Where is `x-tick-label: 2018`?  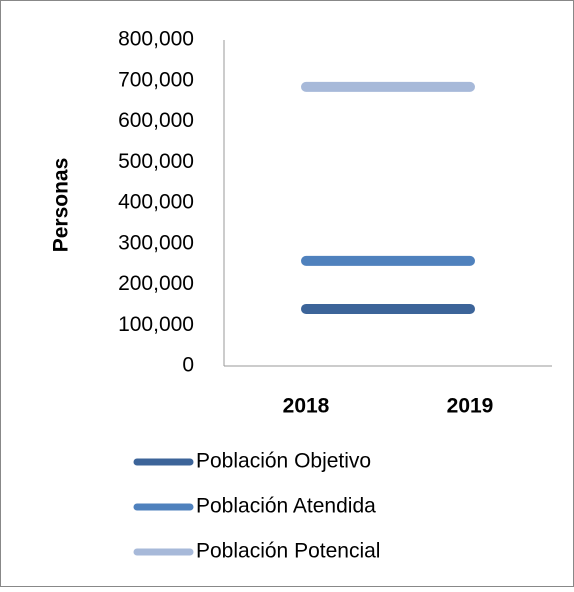 x-tick-label: 2018 is located at coordinates (306, 406).